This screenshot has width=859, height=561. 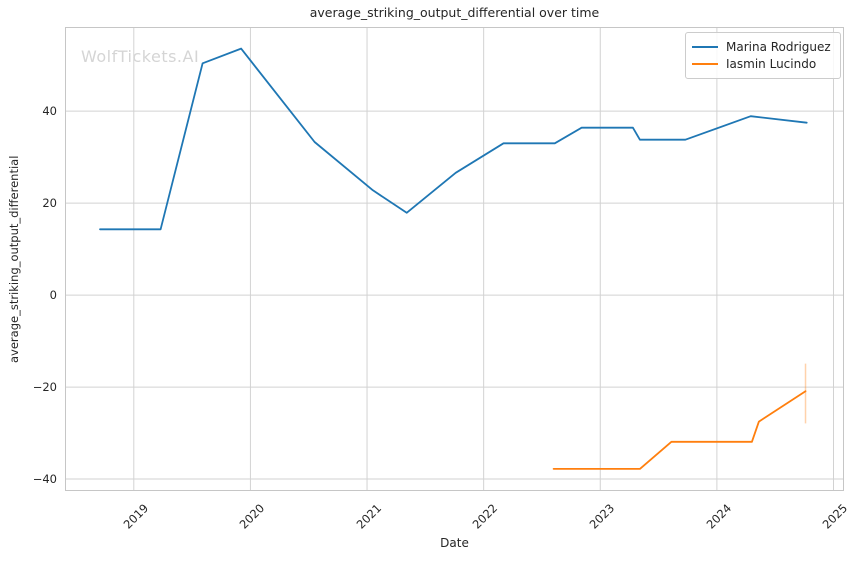 What do you see at coordinates (835, 516) in the screenshot?
I see `x-tick-label: 2025` at bounding box center [835, 516].